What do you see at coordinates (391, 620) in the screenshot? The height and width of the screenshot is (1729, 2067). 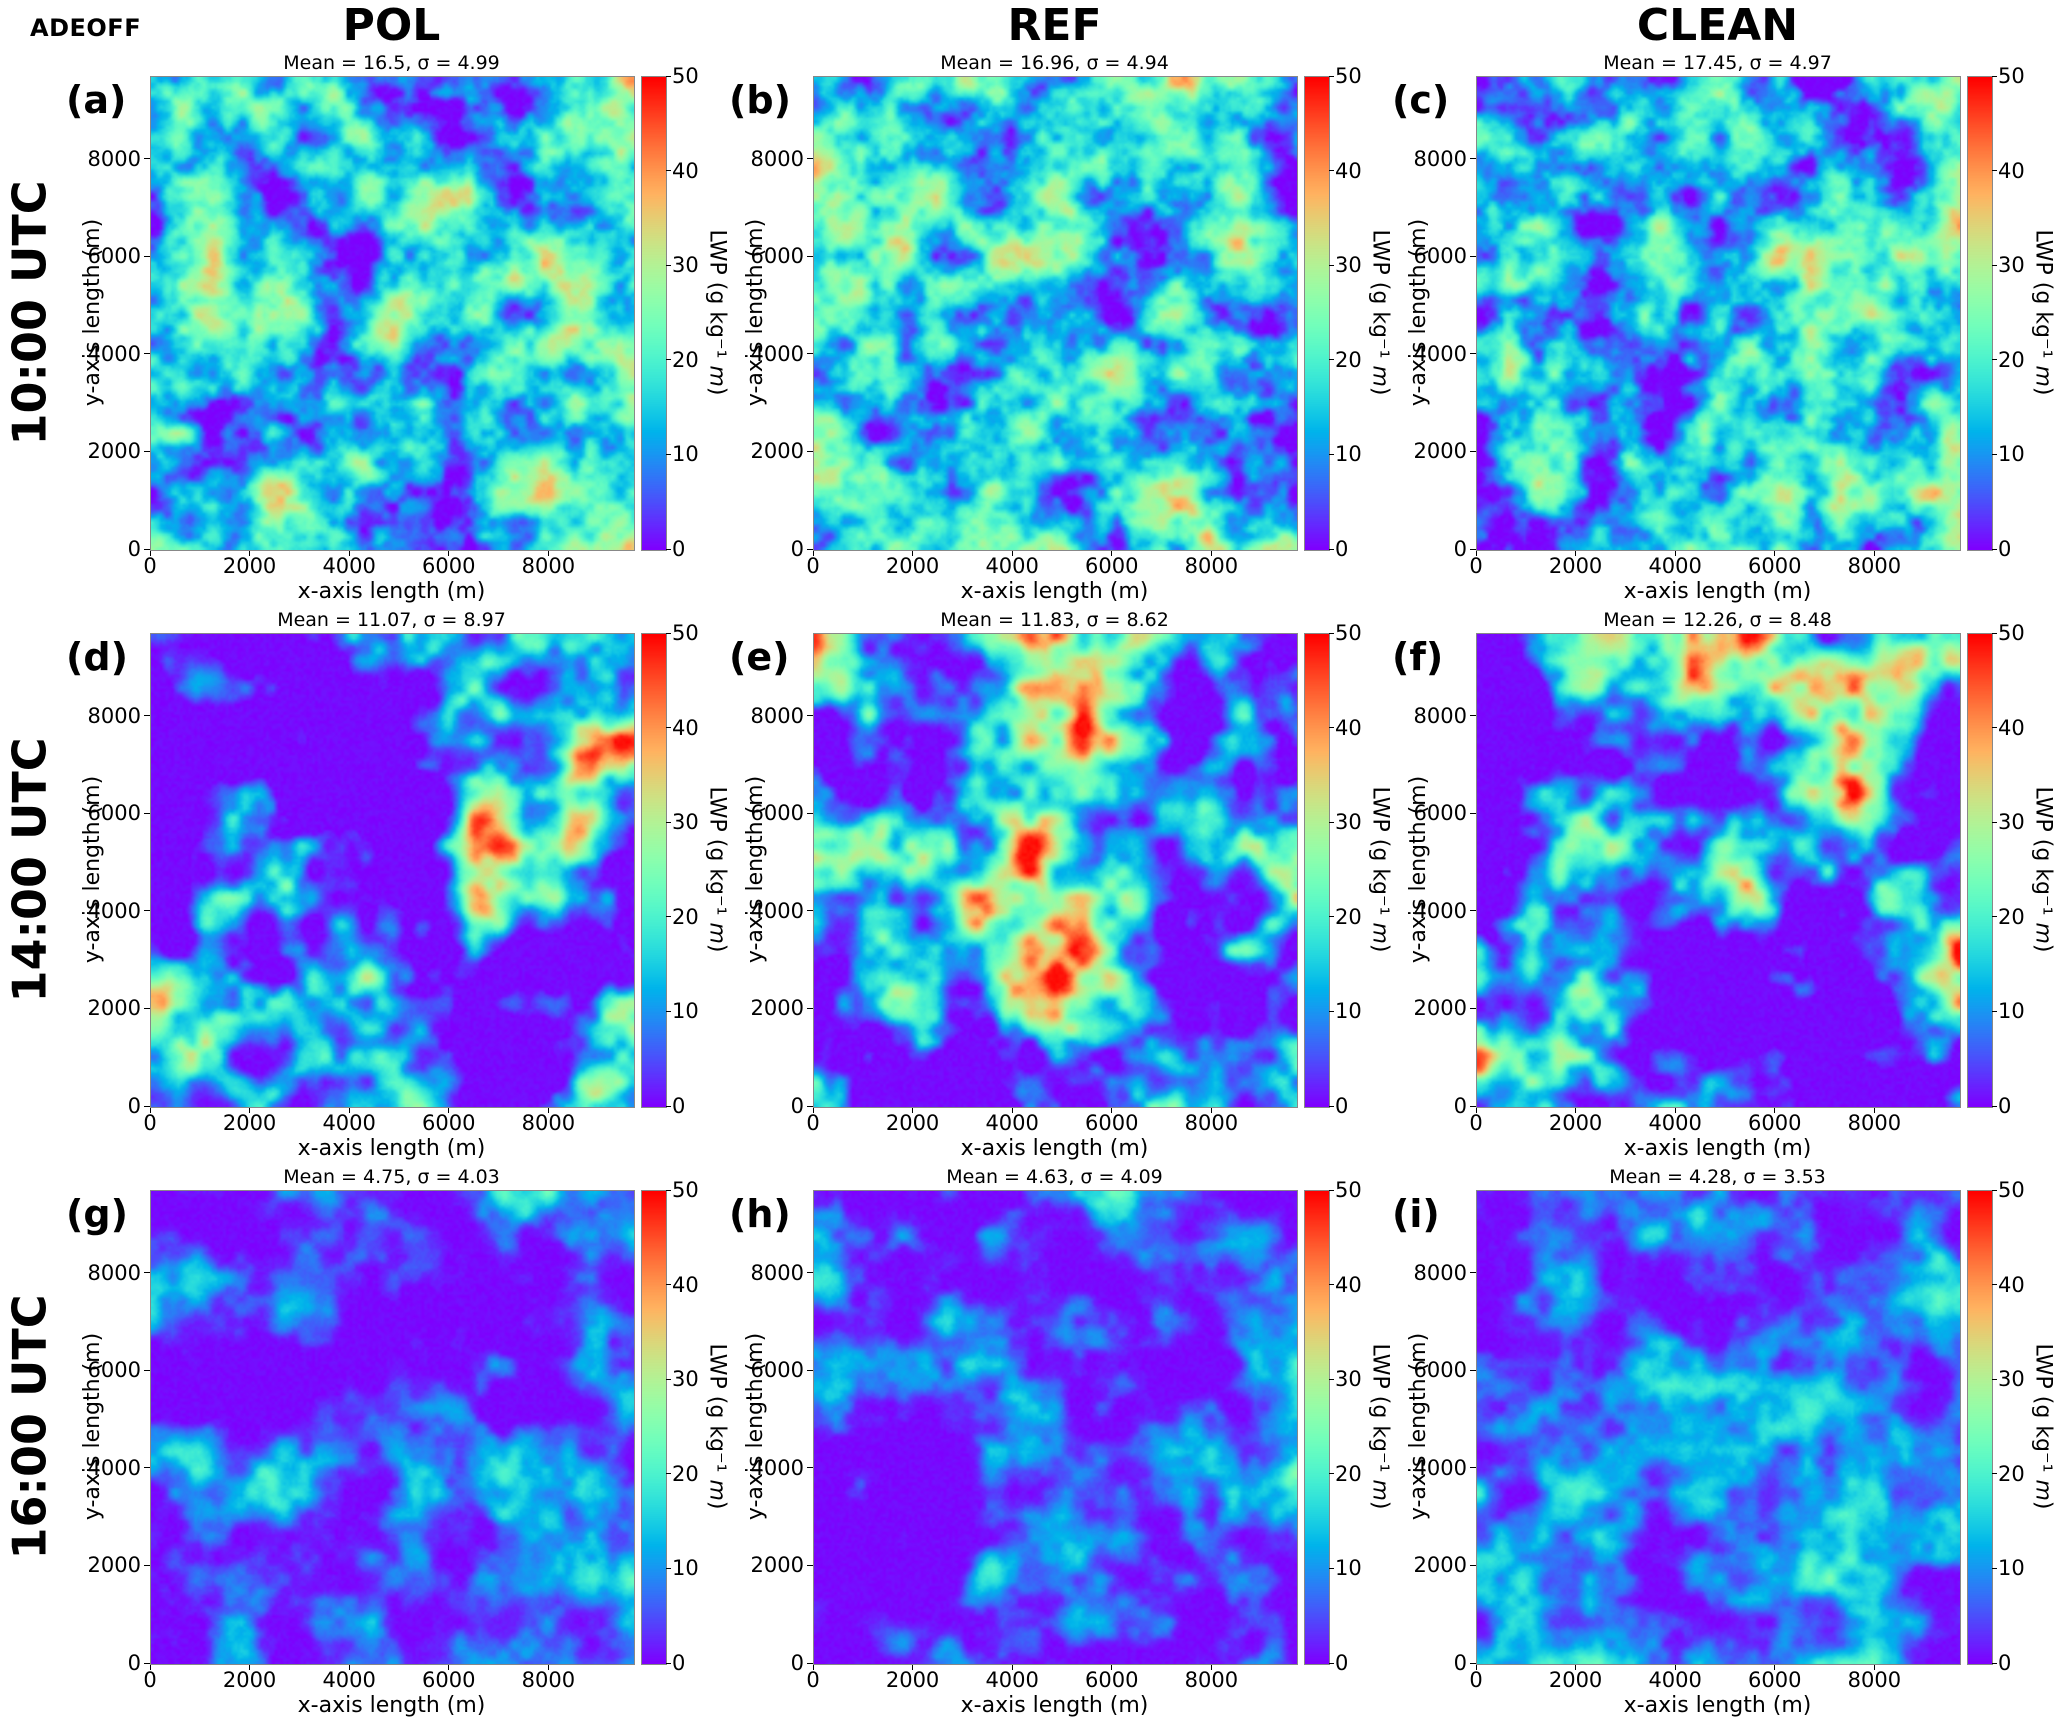 I see `panel-title-mean-sigma: Mean = 11.07, σ = 8.97` at bounding box center [391, 620].